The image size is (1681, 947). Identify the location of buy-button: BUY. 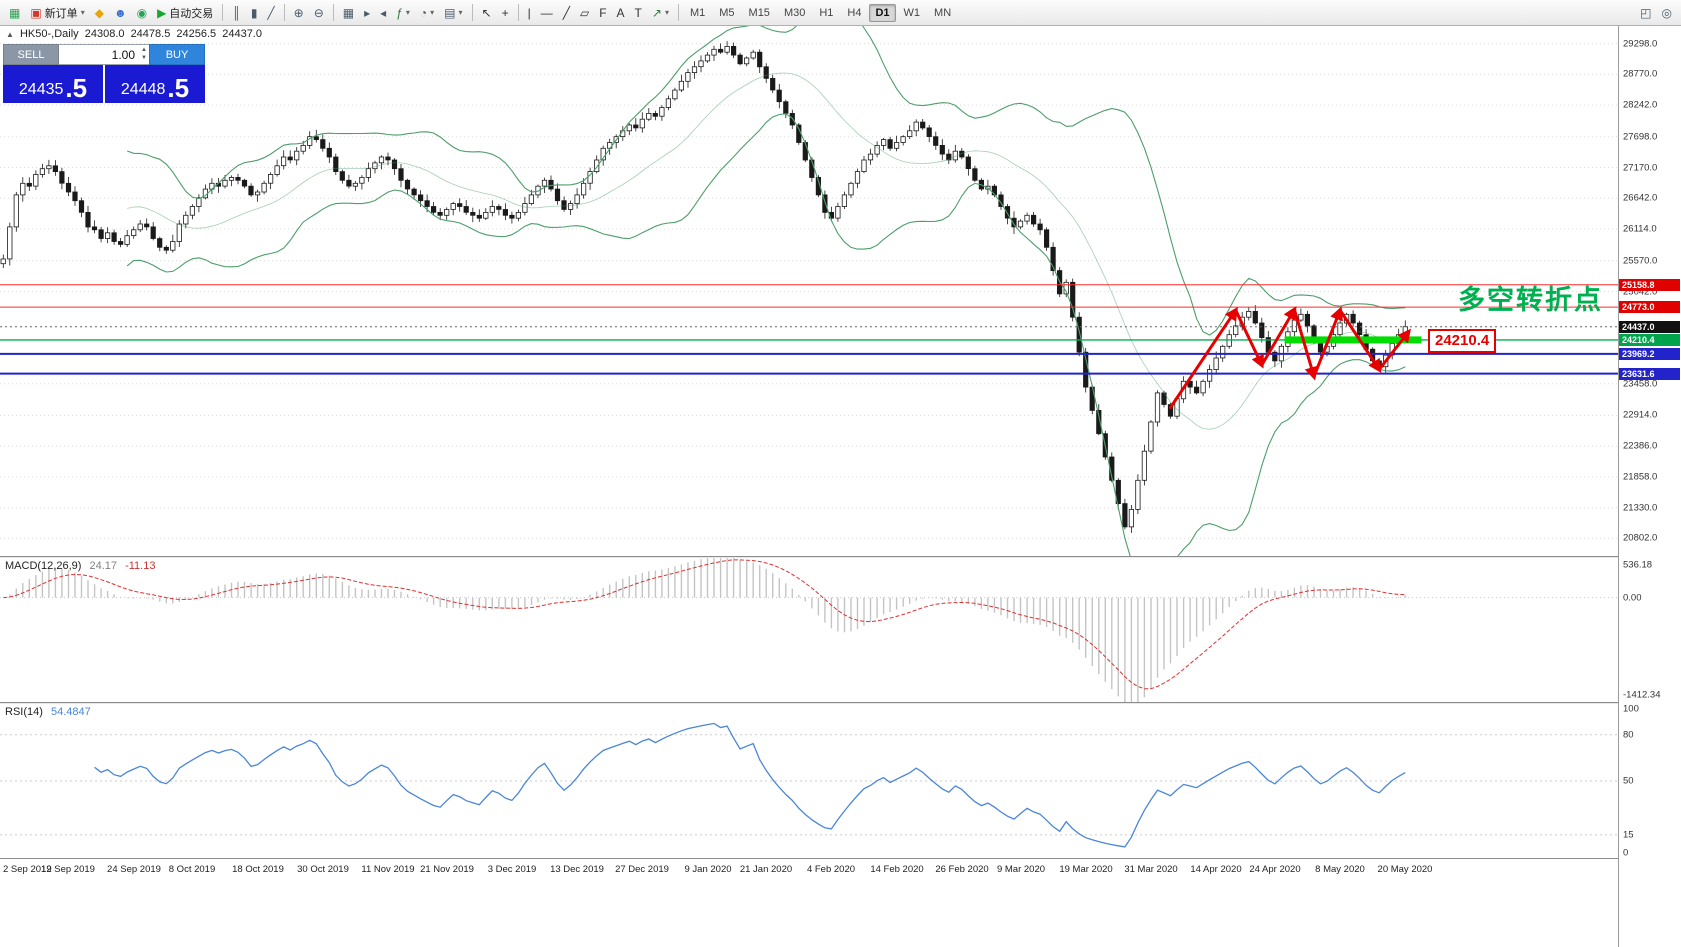
(177, 54).